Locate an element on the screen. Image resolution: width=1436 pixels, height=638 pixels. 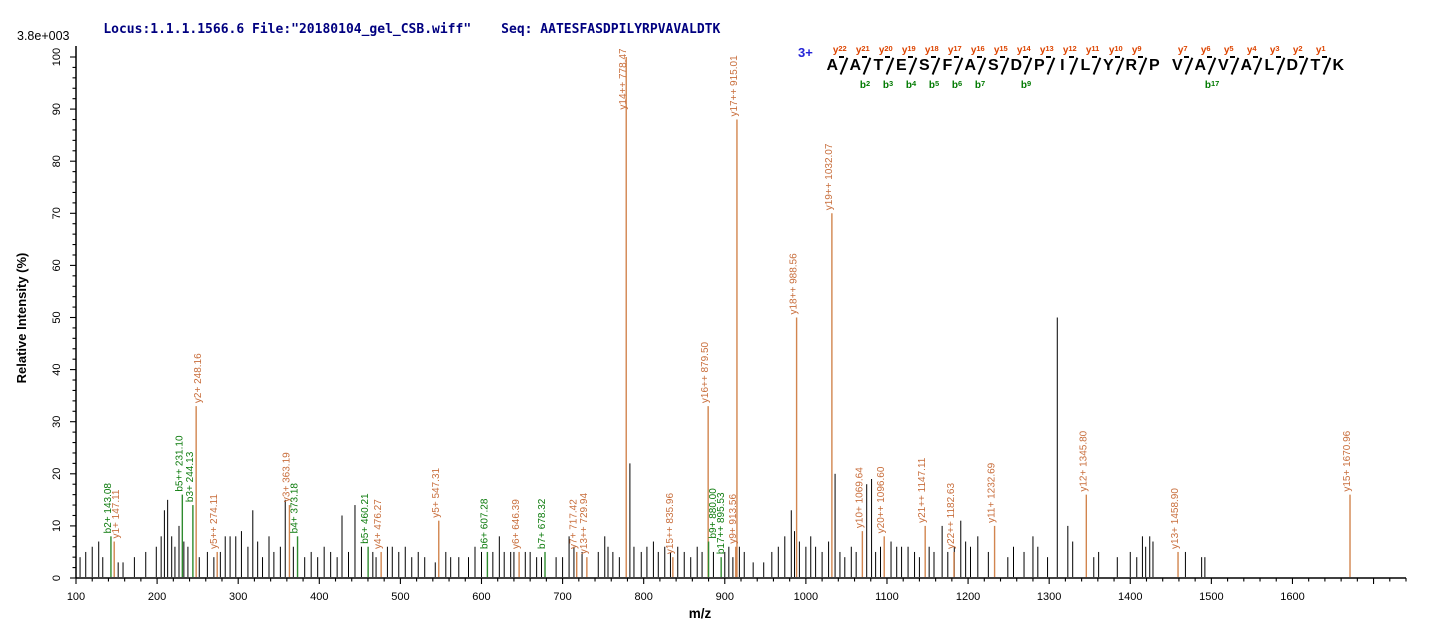
b-ion-tag: b9 is located at coordinates (1026, 85).